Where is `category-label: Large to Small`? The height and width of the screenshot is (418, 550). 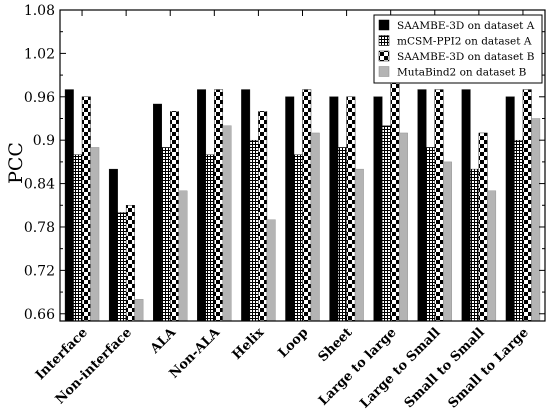 category-label: Large to Small is located at coordinates (400, 368).